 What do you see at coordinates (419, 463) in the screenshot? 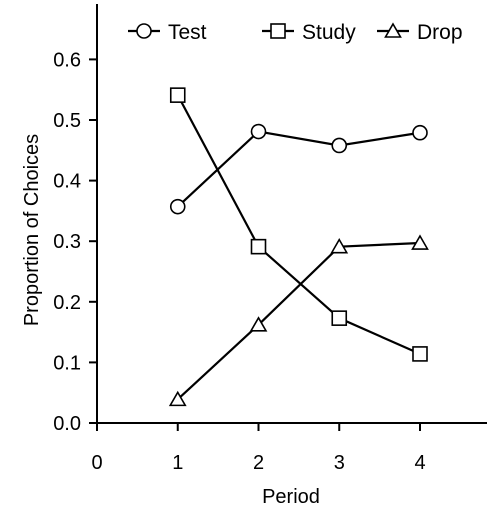
I see `x-tick-label: 4` at bounding box center [419, 463].